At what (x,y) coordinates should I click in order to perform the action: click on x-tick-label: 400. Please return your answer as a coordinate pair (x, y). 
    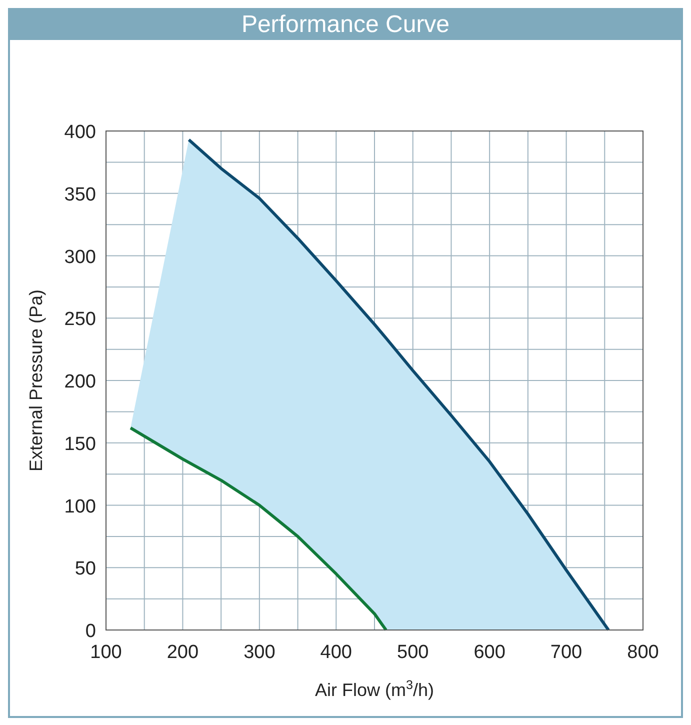
    Looking at the image, I should click on (336, 652).